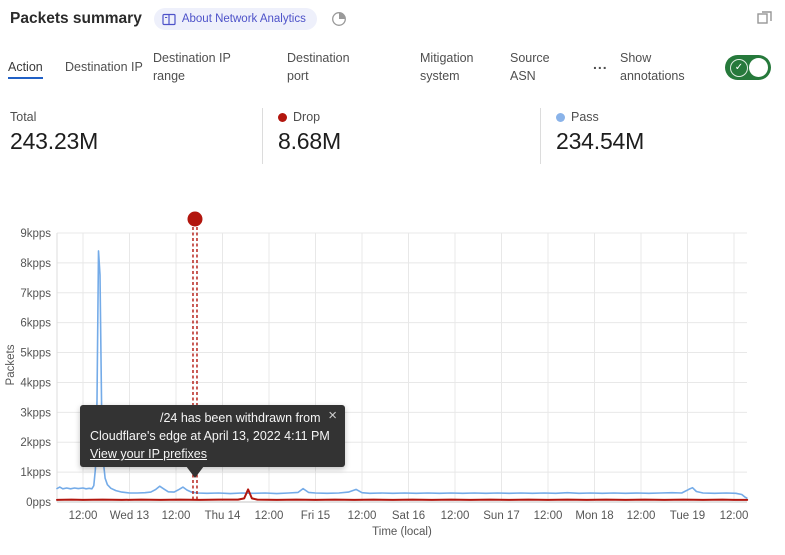  What do you see at coordinates (76, 18) in the screenshot?
I see `page-title: Packets summary` at bounding box center [76, 18].